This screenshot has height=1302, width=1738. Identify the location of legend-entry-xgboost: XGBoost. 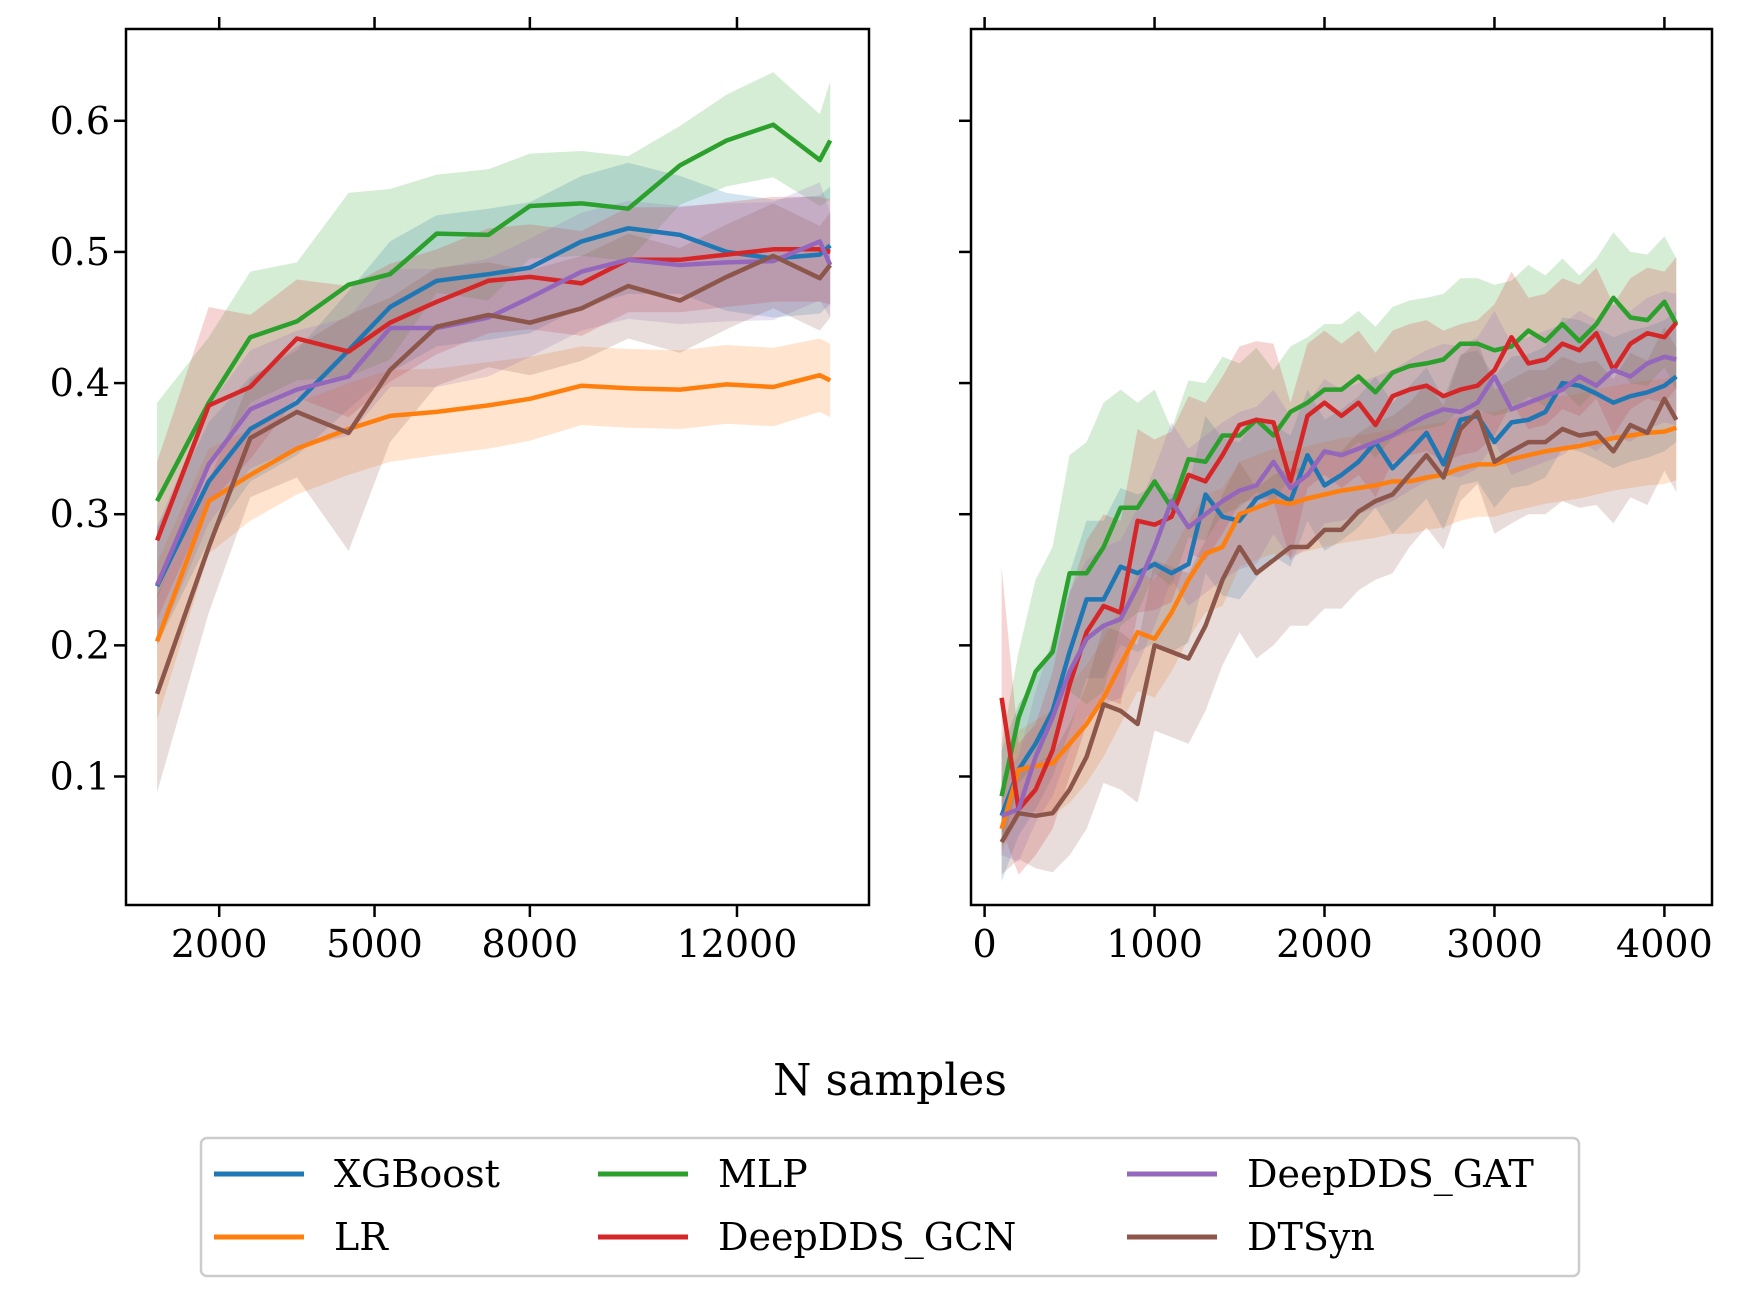
(357, 1174).